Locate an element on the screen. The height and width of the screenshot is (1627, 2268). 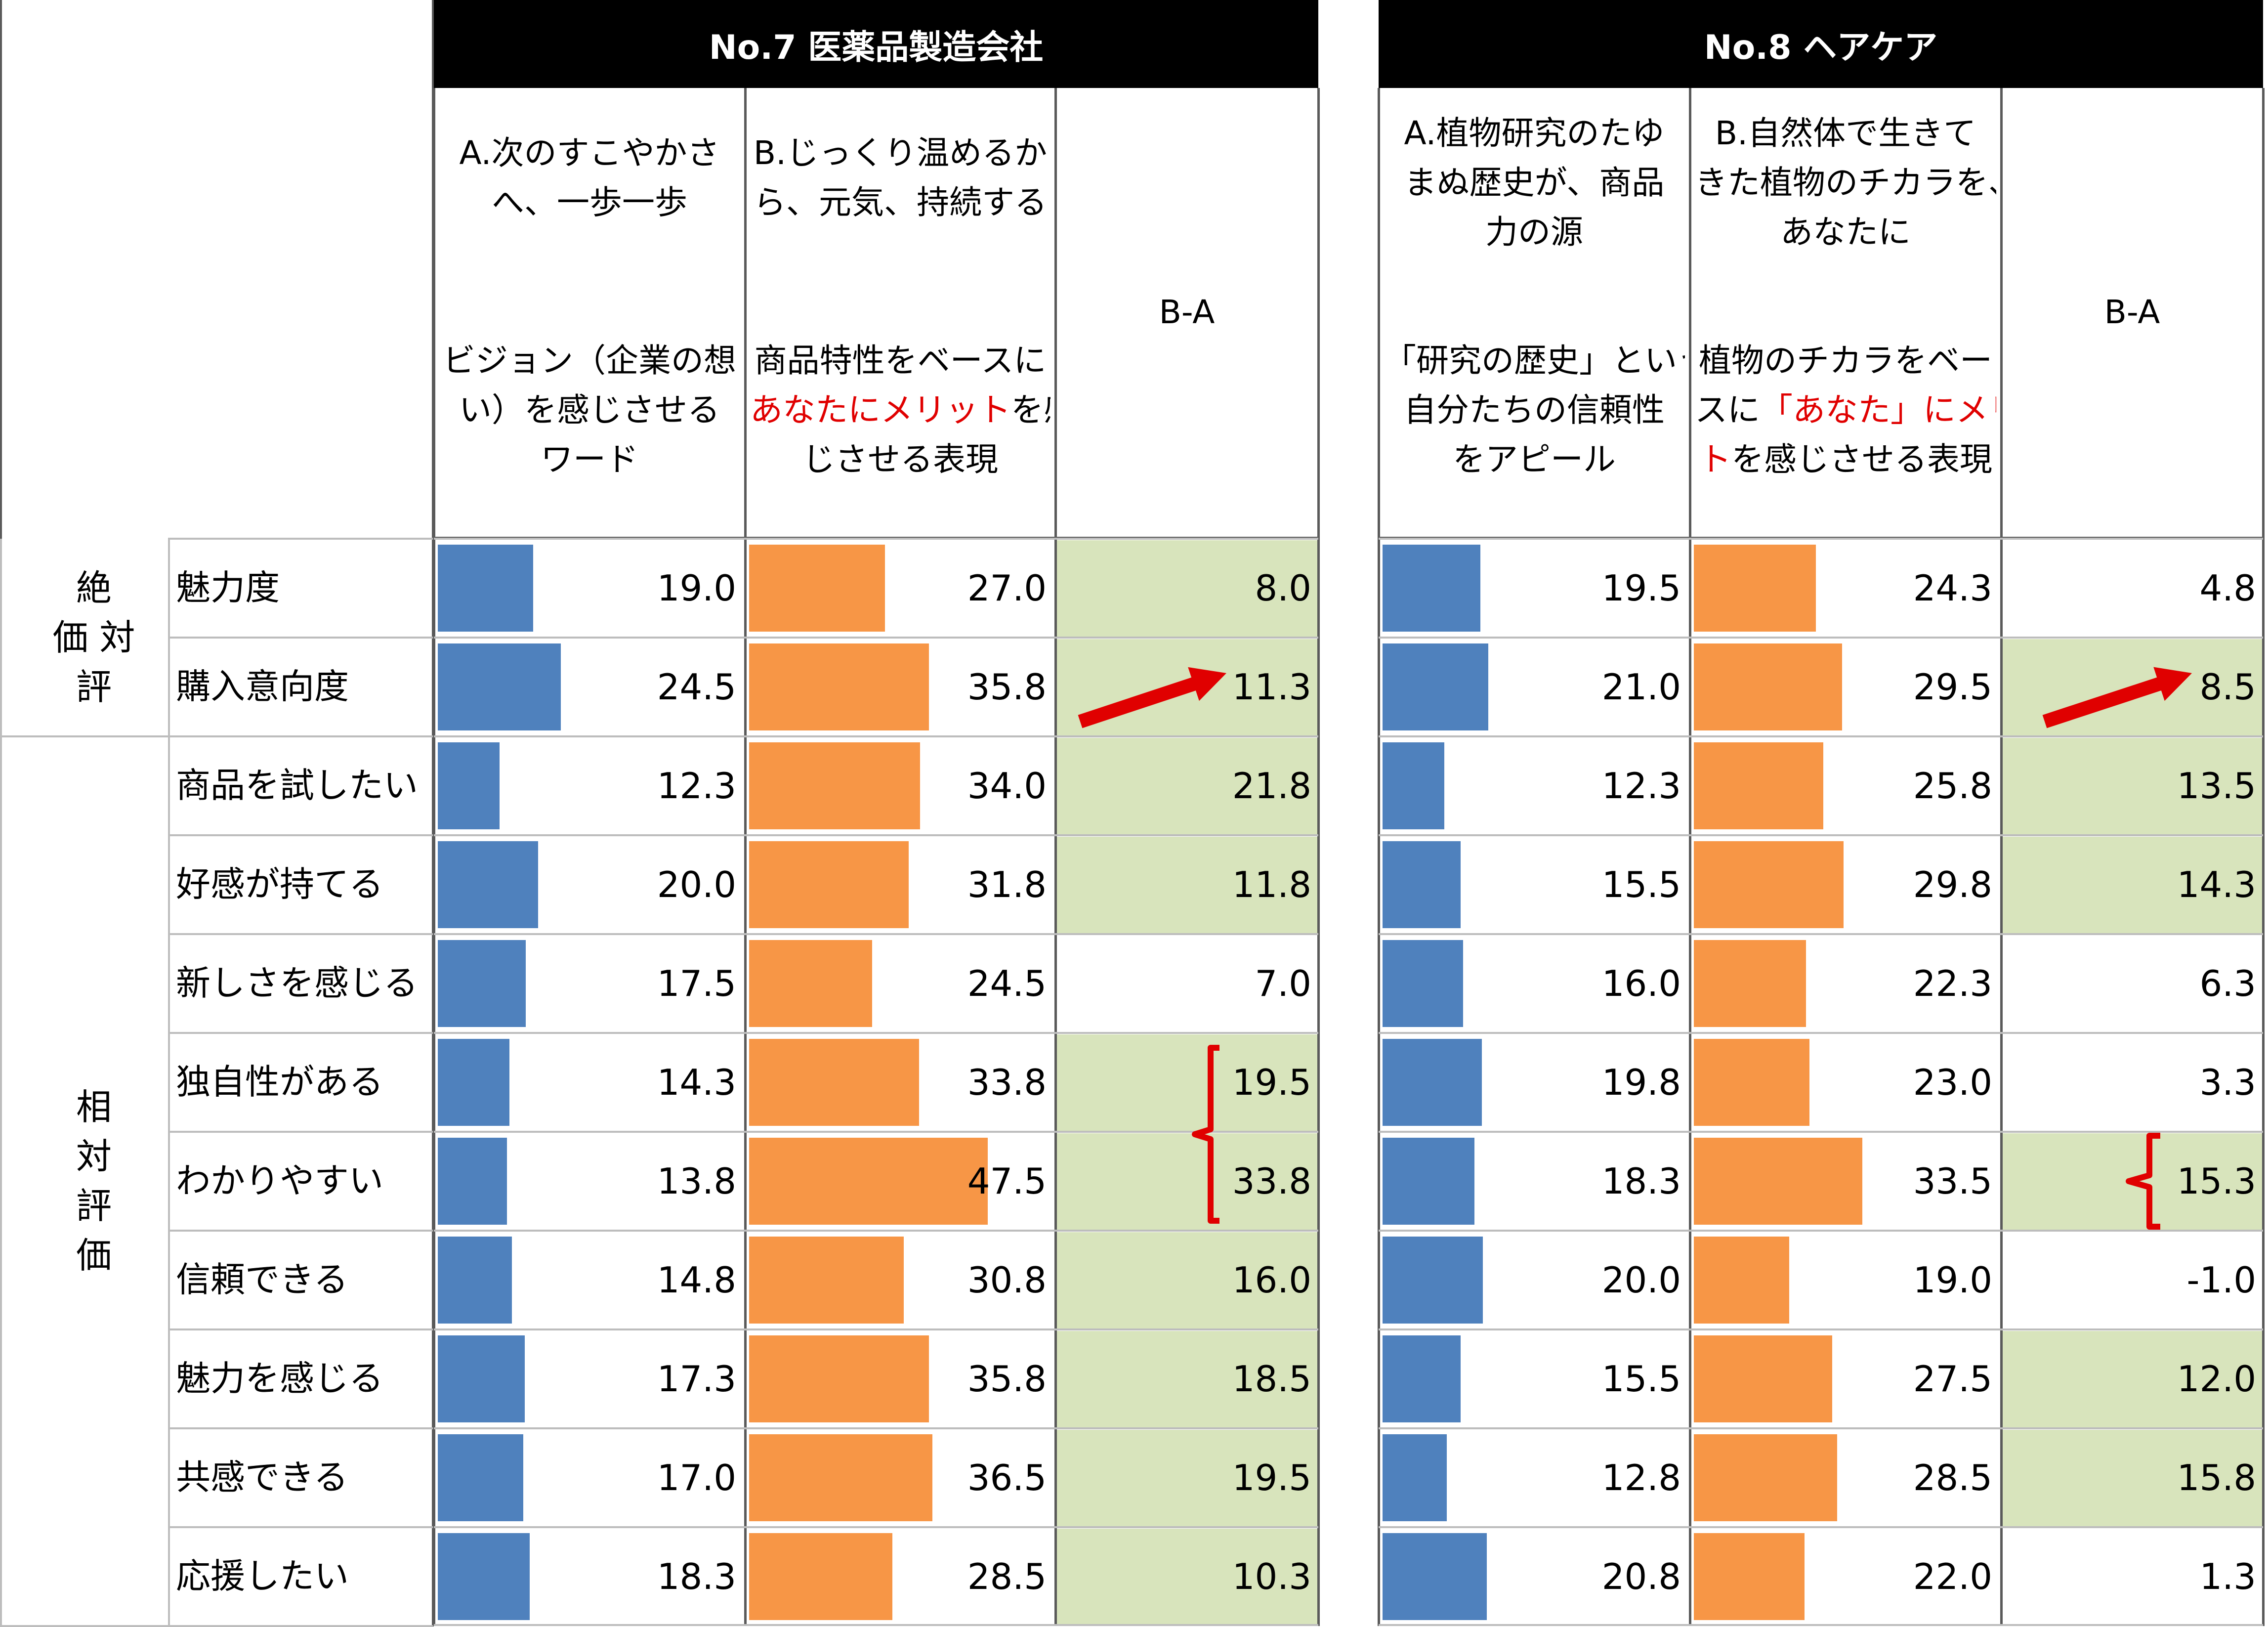
value-a: 19.8 is located at coordinates (1641, 1082).